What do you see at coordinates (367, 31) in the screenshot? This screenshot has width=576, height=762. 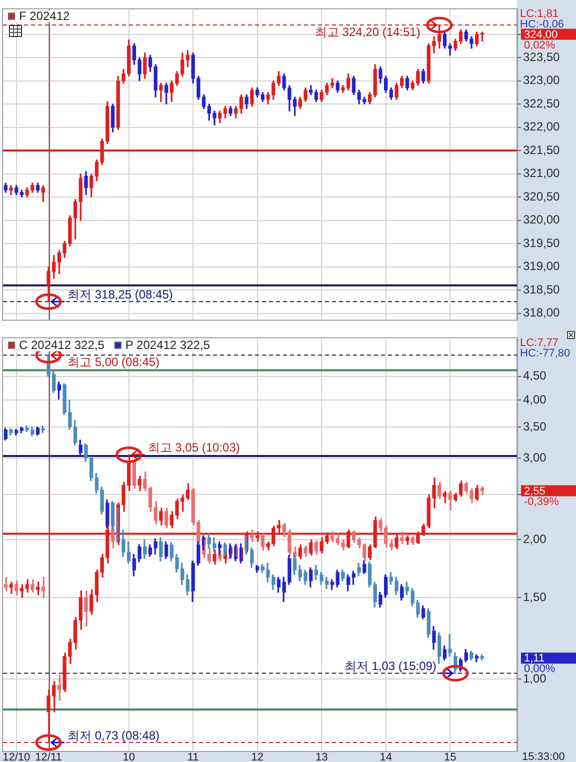 I see `annotation: 최고 324,20 (14:51)` at bounding box center [367, 31].